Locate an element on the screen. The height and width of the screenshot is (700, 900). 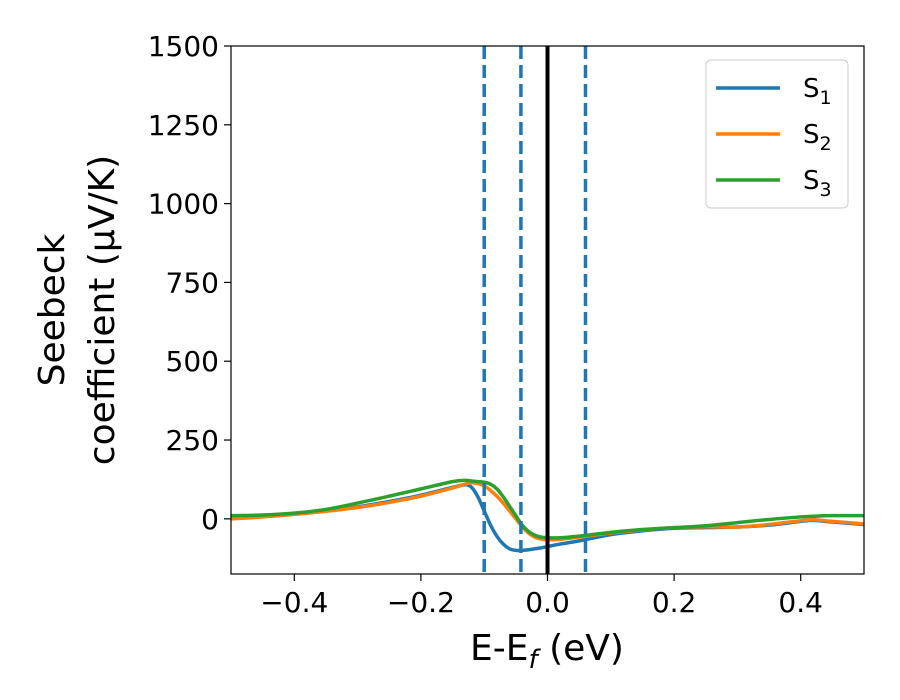
legend-label-s2: S2 is located at coordinates (817, 137).